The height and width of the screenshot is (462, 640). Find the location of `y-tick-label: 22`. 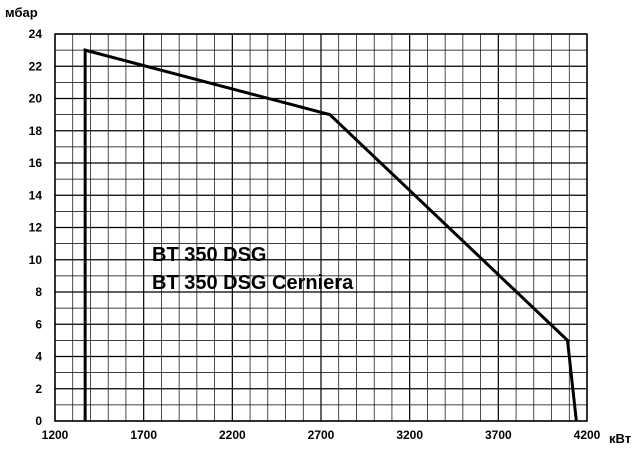

y-tick-label: 22 is located at coordinates (36, 66).